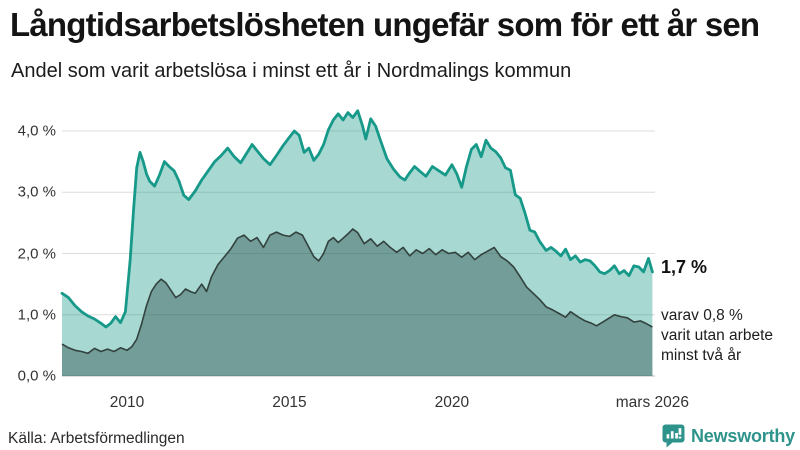  Describe the element at coordinates (36, 131) in the screenshot. I see `y-tick-label: 4,0 %` at that location.